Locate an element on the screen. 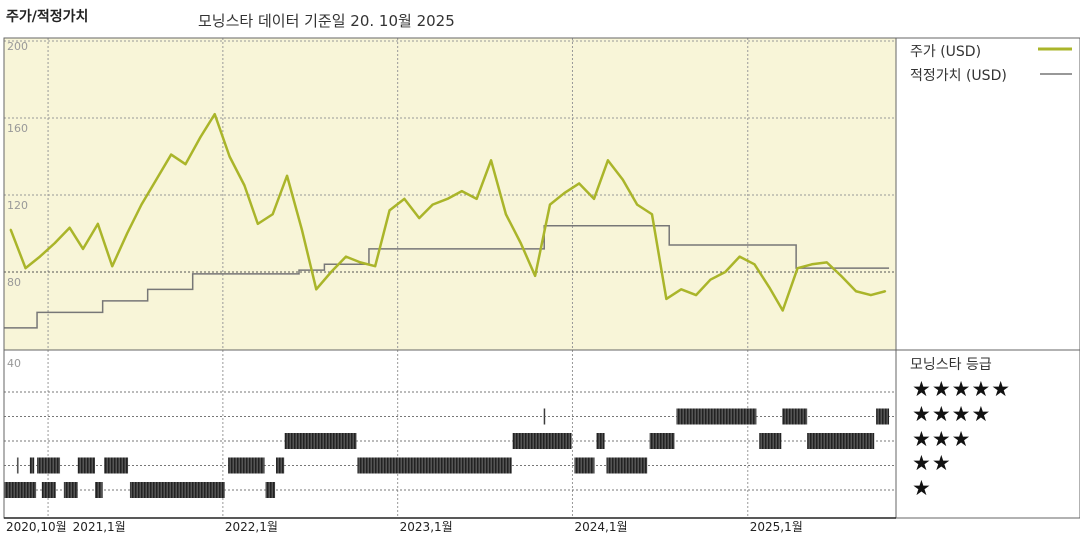 The width and height of the screenshot is (1080, 540). star-1-label: ★ is located at coordinates (922, 488).